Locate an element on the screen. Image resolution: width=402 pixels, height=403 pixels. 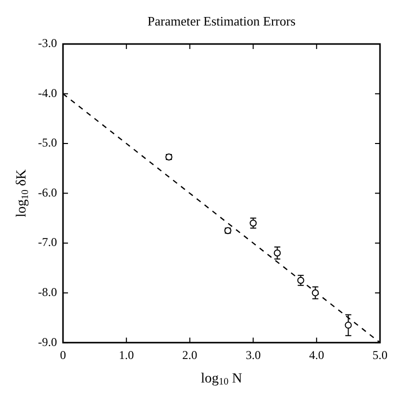
y-tick-label: -5.0 is located at coordinates (47, 143).